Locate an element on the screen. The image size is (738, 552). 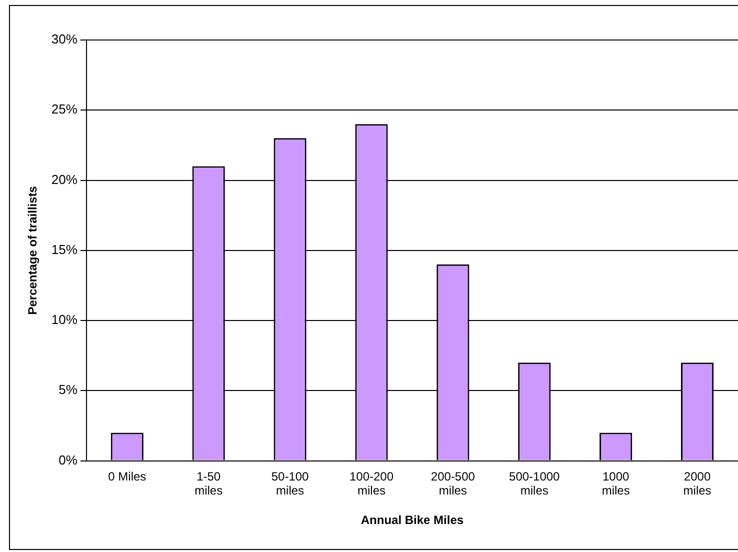
x-tick-label: 200-500 miles is located at coordinates (453, 483).